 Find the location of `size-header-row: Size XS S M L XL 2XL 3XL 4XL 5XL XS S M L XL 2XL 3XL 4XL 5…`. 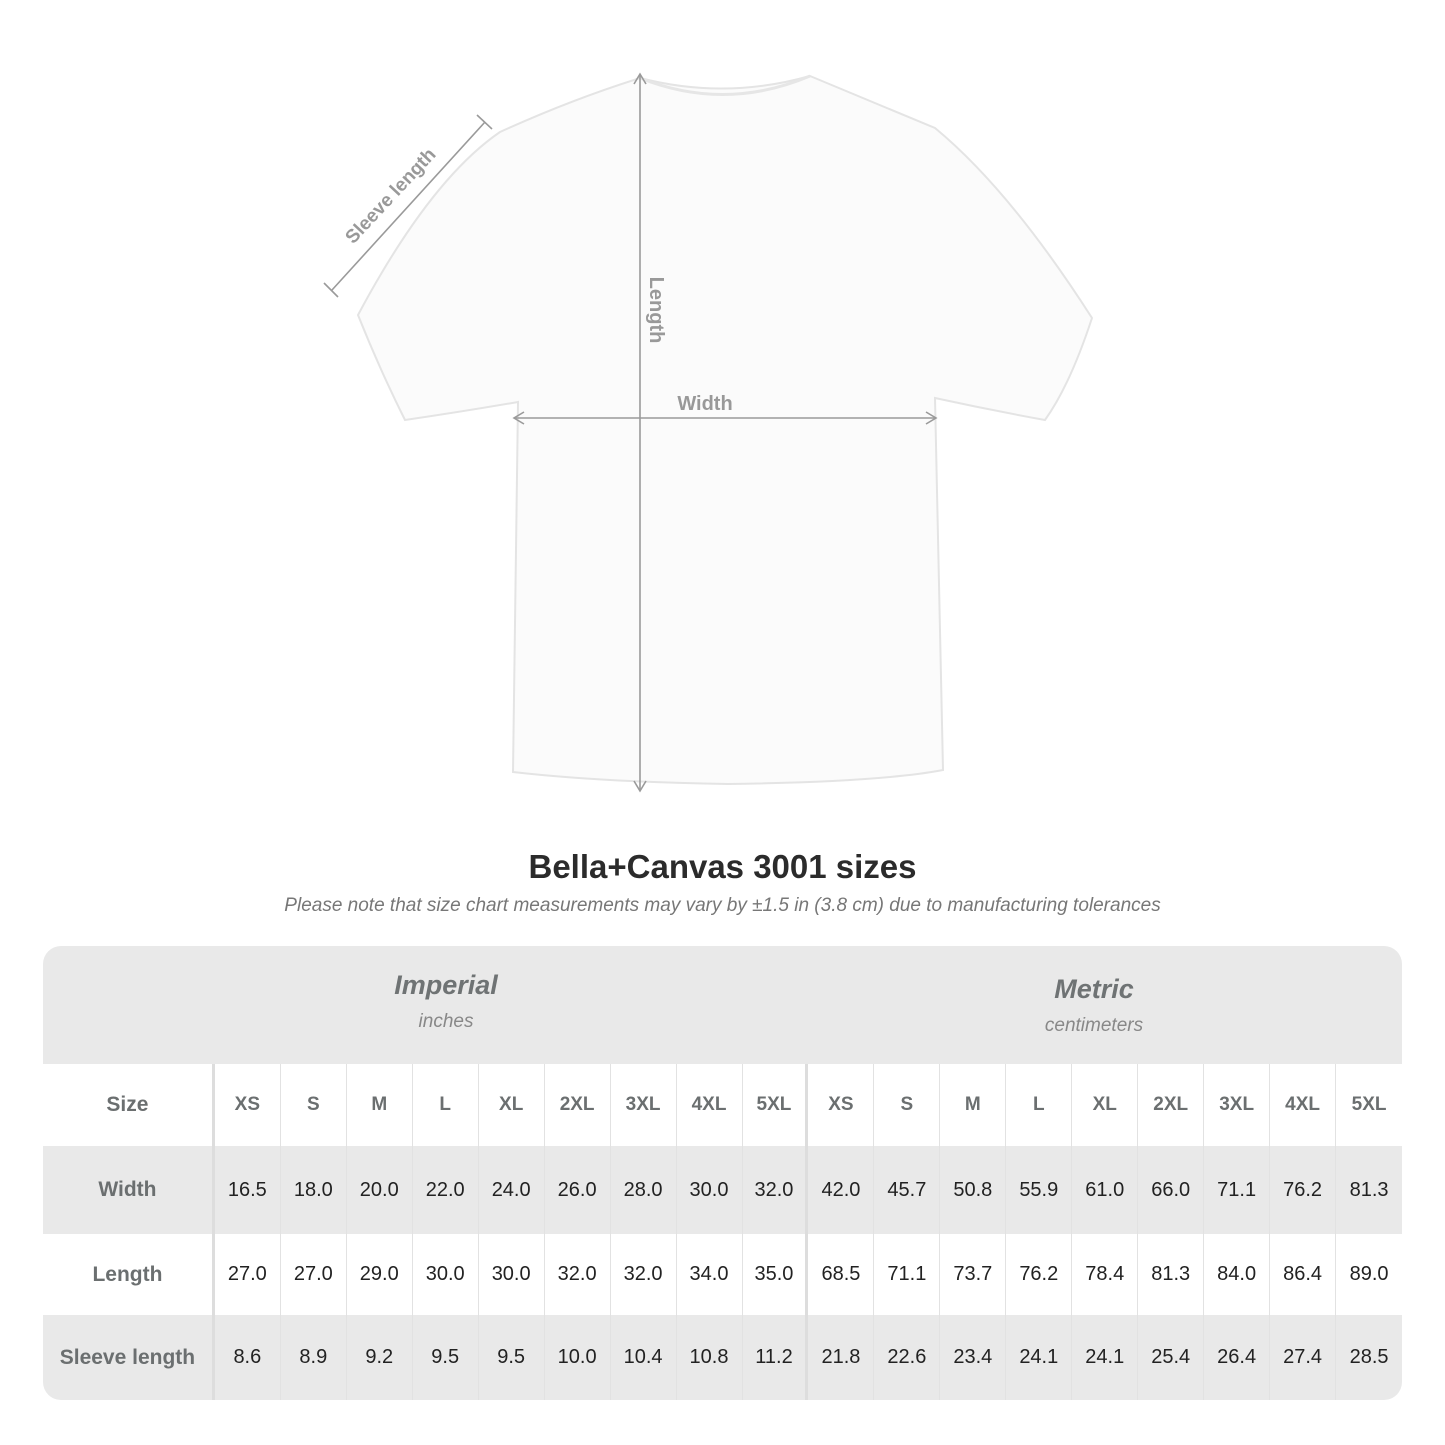

size-header-row: Size XS S M L XL 2XL 3XL 4XL 5XL XS S M L XL 2XL 3XL 4XL 5… is located at coordinates (722, 1105).